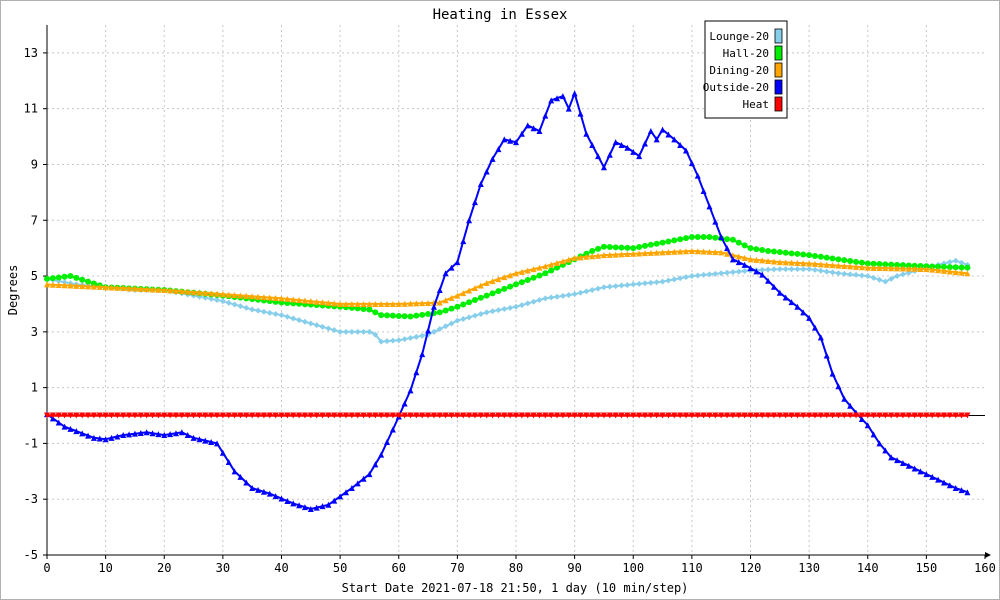 Image resolution: width=1000 pixels, height=600 pixels. What do you see at coordinates (746, 69) in the screenshot?
I see `legend-box` at bounding box center [746, 69].